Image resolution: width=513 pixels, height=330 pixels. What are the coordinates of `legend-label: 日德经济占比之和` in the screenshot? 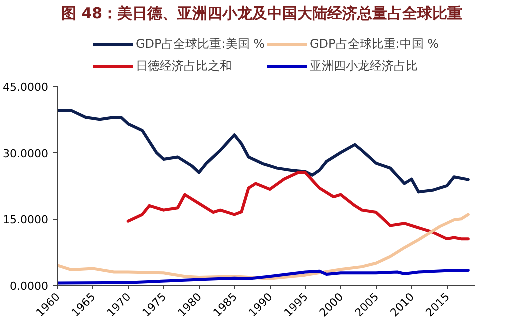 It's located at (184, 66).